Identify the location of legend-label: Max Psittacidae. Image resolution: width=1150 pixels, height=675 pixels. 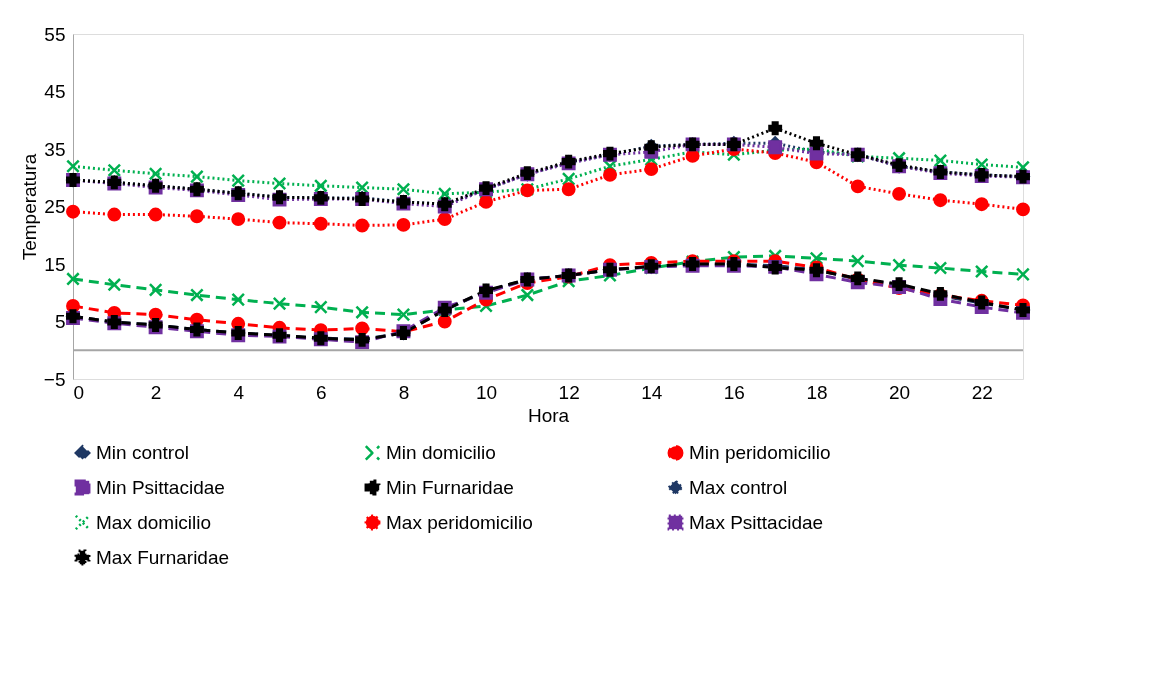
(756, 522).